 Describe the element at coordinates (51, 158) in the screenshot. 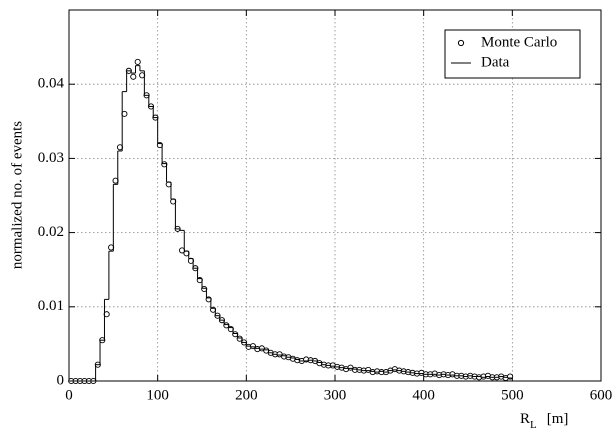

I see `y-tick-label: 0.03` at that location.